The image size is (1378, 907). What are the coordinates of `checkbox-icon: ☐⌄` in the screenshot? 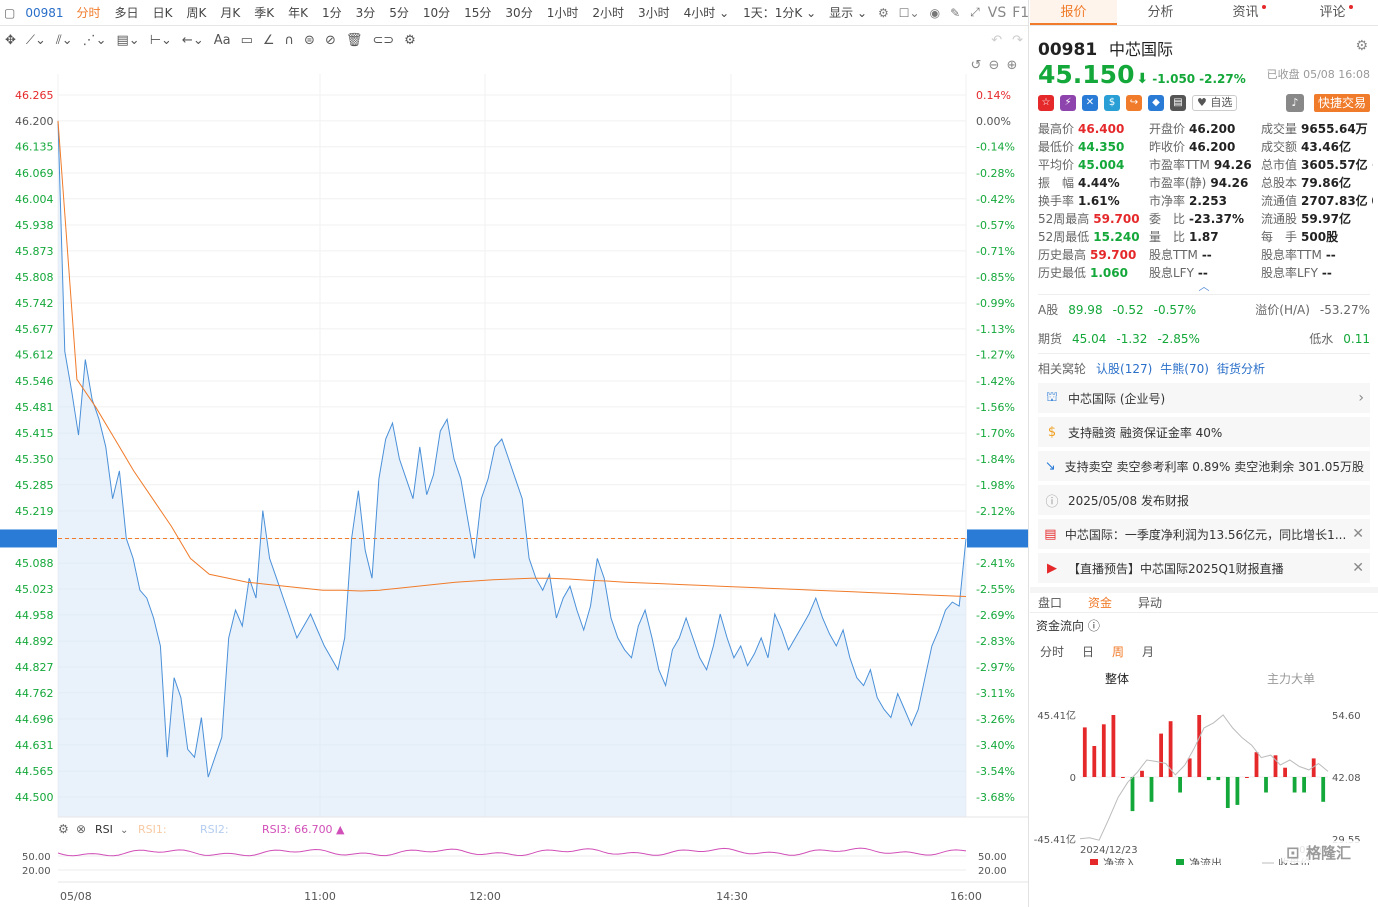 It's located at (909, 12).